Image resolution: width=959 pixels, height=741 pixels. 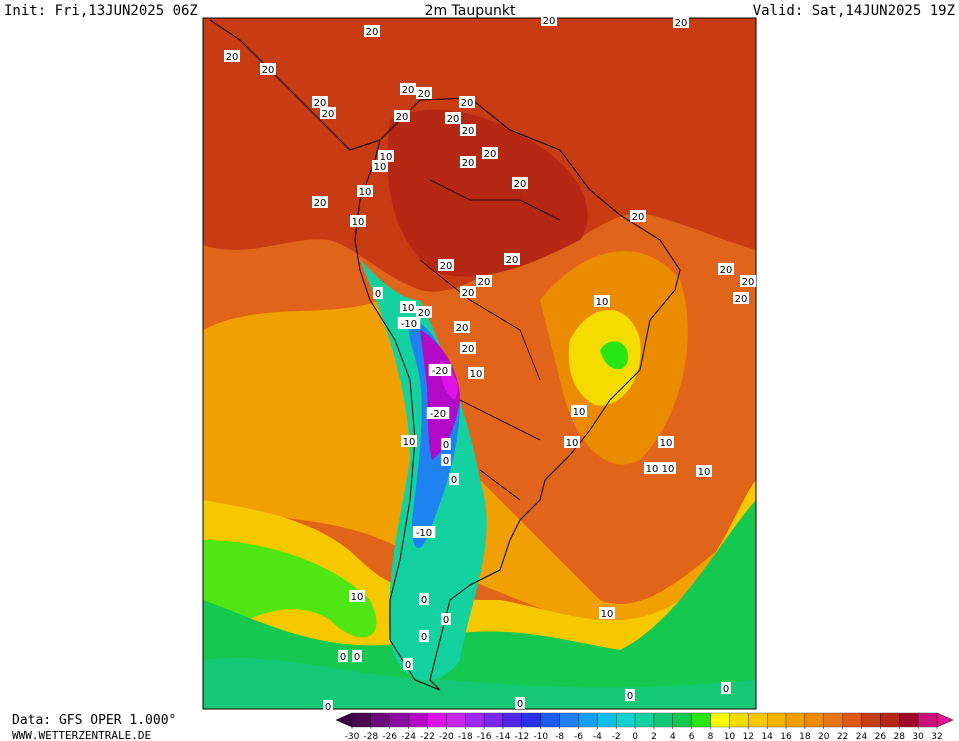 What do you see at coordinates (918, 736) in the screenshot?
I see `colorbar-tick-label: 30` at bounding box center [918, 736].